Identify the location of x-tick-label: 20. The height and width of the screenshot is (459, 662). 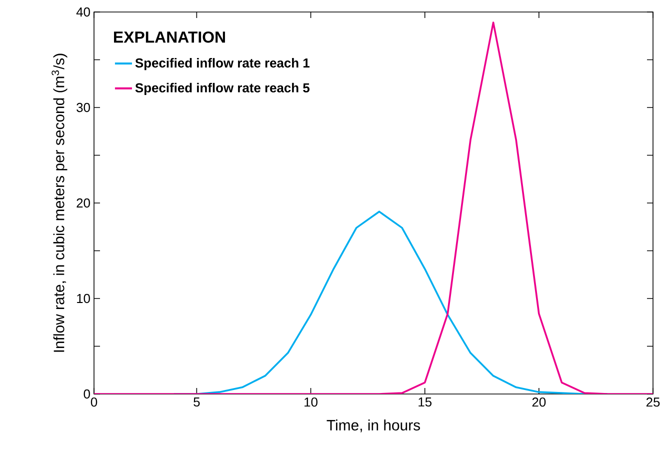
(539, 402).